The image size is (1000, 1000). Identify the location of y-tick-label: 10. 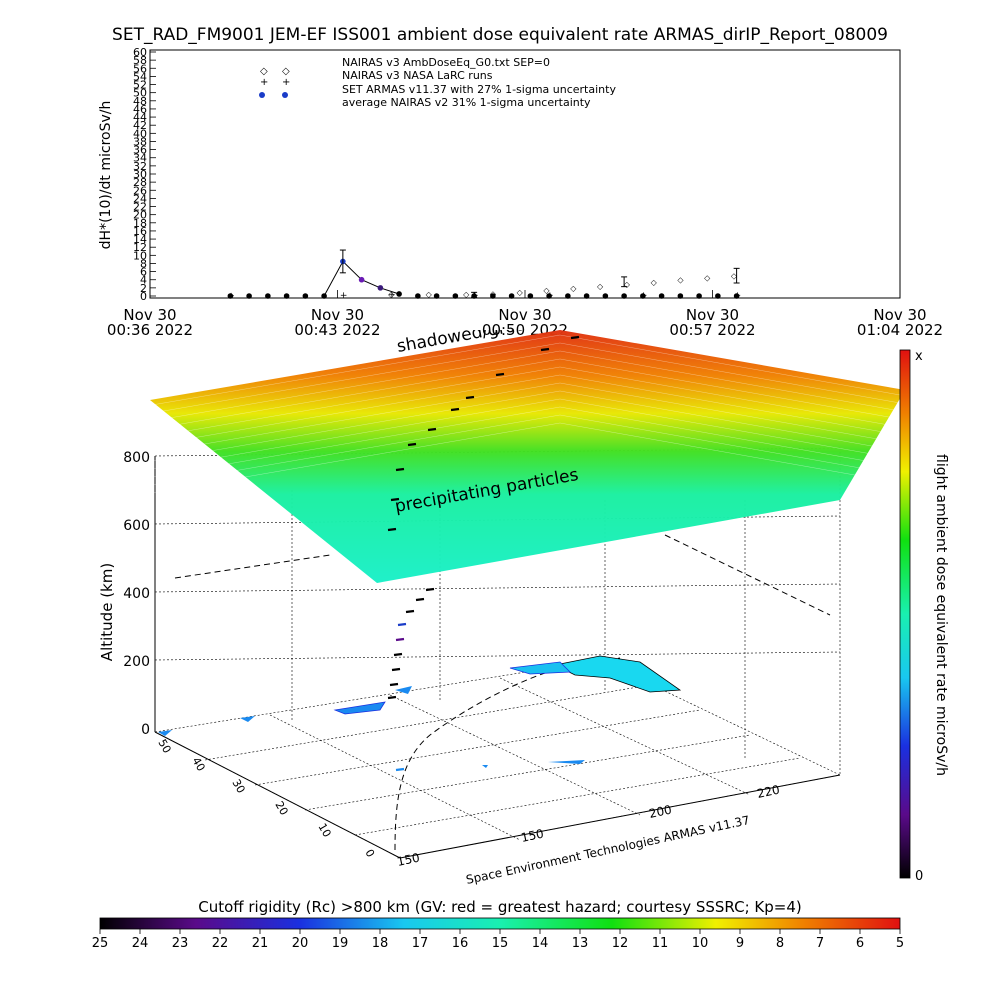
(140, 255).